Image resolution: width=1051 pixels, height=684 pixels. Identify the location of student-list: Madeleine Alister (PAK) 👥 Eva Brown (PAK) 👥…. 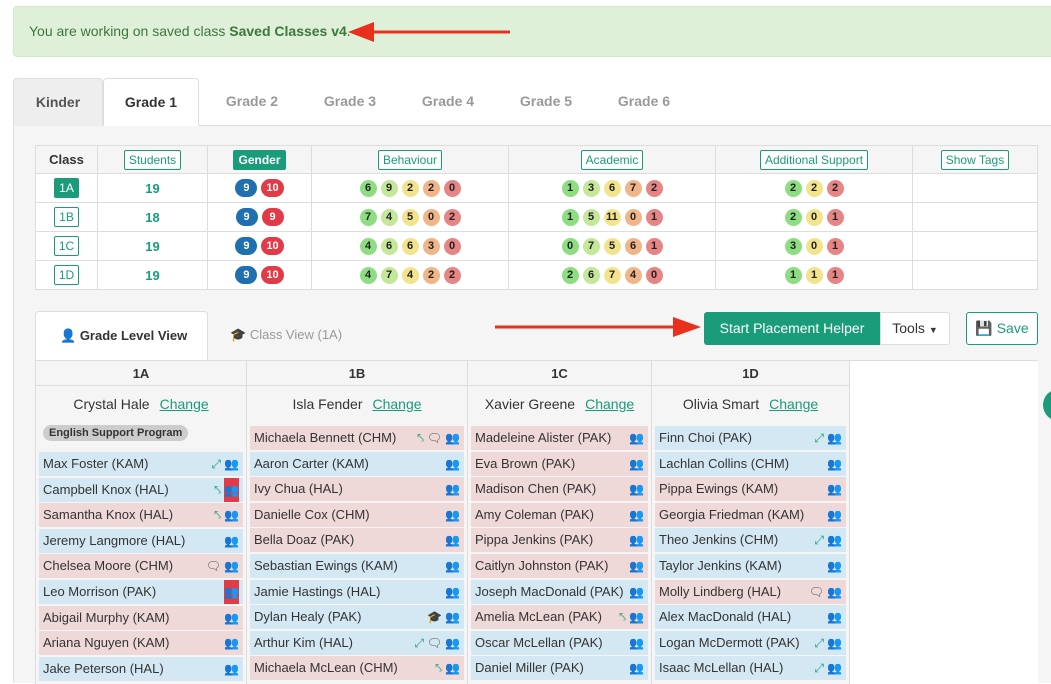
(559, 554).